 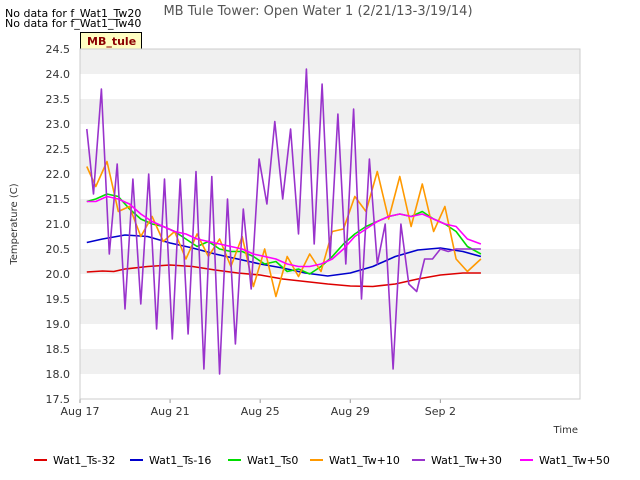 What do you see at coordinates (58, 49) in the screenshot?
I see `y-tick-label: 24.5` at bounding box center [58, 49].